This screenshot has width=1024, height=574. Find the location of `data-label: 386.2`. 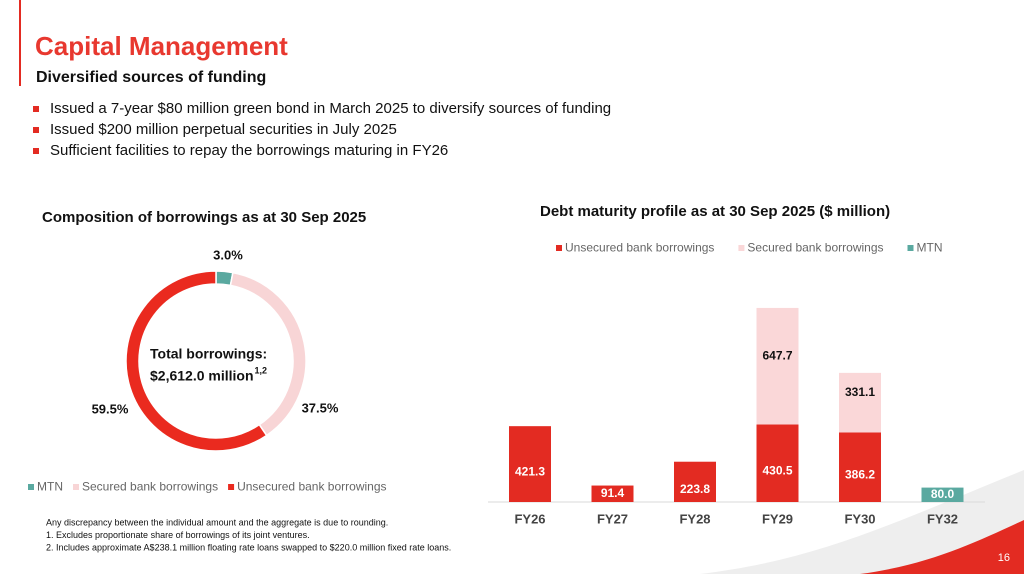

data-label: 386.2 is located at coordinates (860, 474).